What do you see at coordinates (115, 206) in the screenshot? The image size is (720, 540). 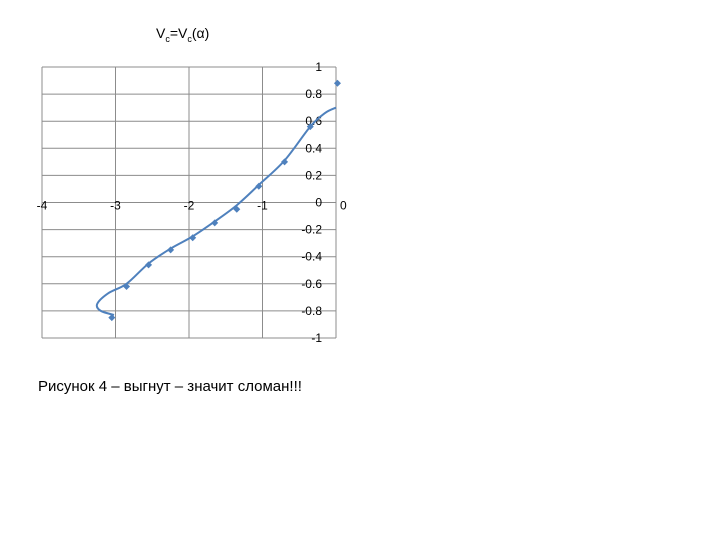 I see `x-tick-label: -3` at bounding box center [115, 206].